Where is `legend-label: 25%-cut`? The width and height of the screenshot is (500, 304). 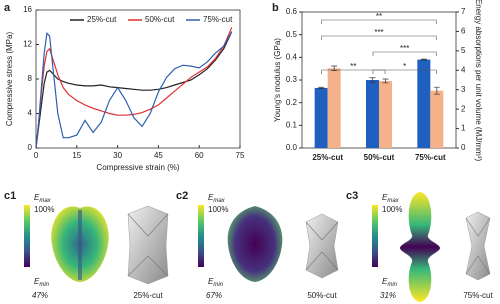 legend-label: 25%-cut is located at coordinates (102, 19).